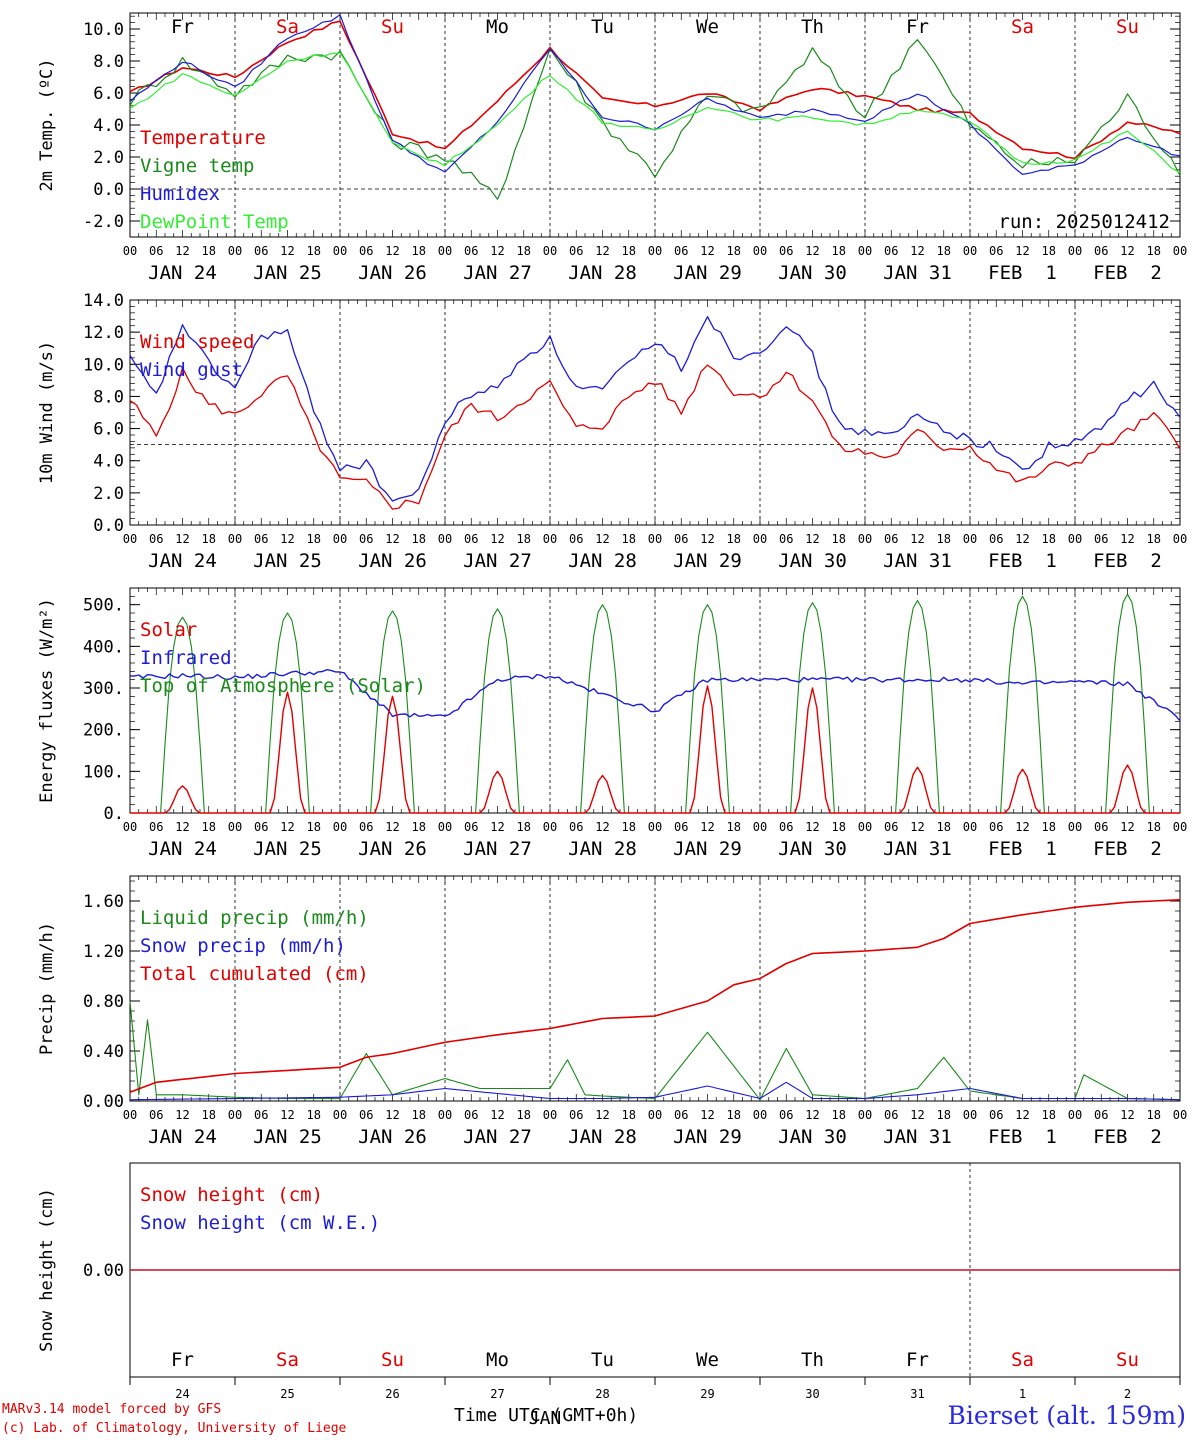 The image size is (1194, 1440). Describe the element at coordinates (182, 273) in the screenshot. I see `date-label: JAN 24` at that location.